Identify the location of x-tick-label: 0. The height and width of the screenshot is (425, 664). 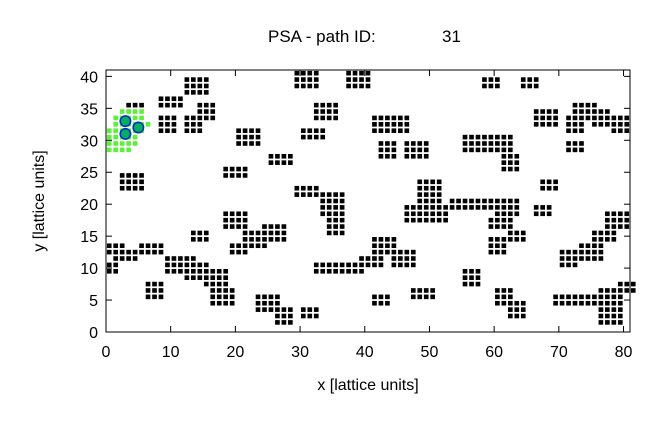
(106, 352).